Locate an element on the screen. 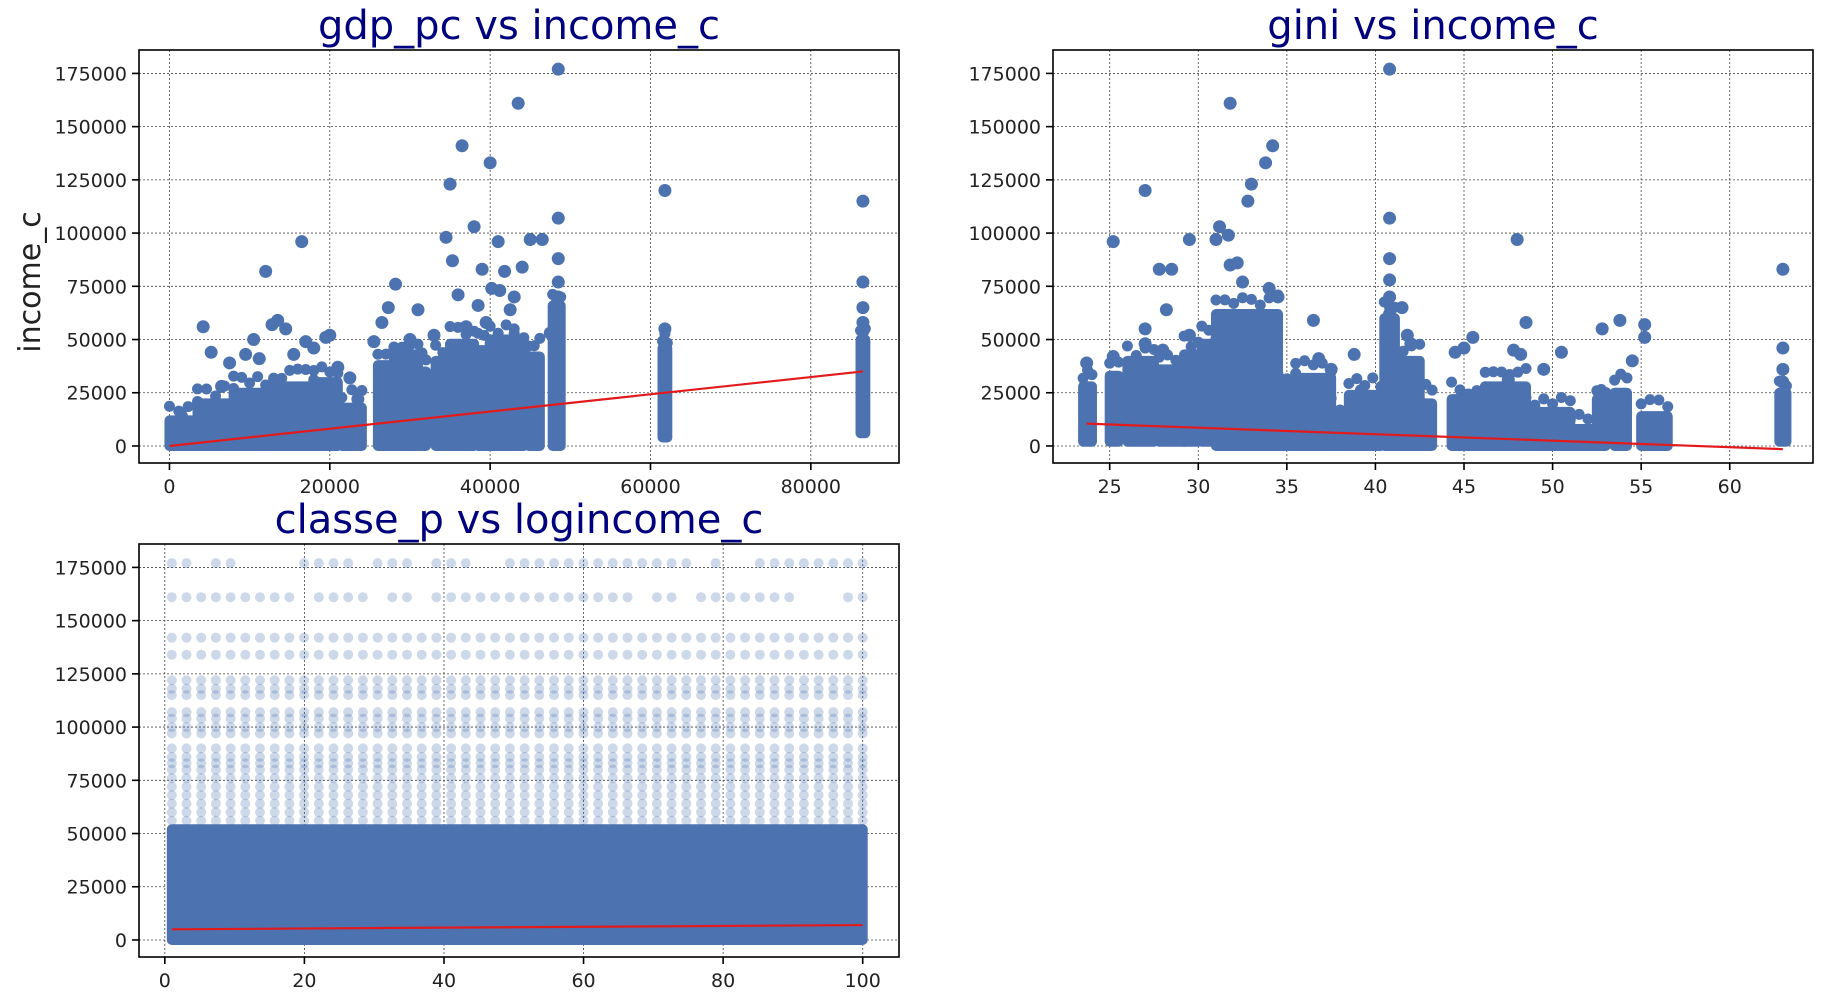  chart-title: gdp_pc vs income_c is located at coordinates (519, 26).